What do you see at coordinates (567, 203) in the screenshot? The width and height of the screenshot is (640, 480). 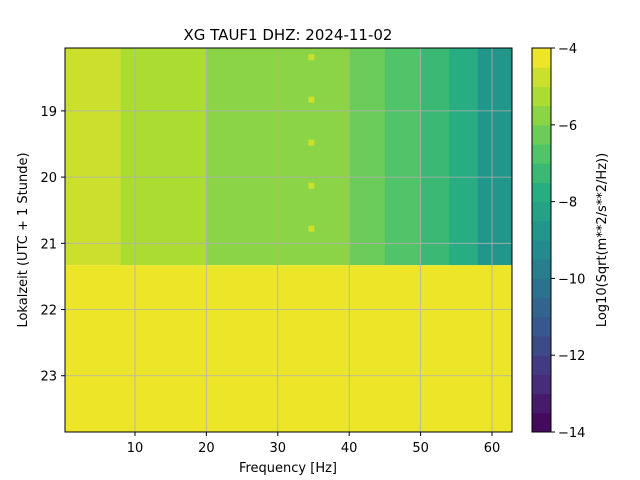 I see `colorbar-tick-label: −8` at bounding box center [567, 203].